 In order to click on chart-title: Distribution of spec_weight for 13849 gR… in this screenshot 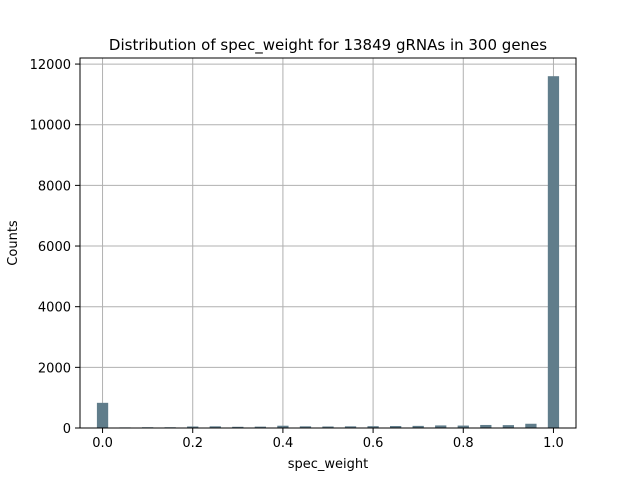, I will do `click(328, 45)`.